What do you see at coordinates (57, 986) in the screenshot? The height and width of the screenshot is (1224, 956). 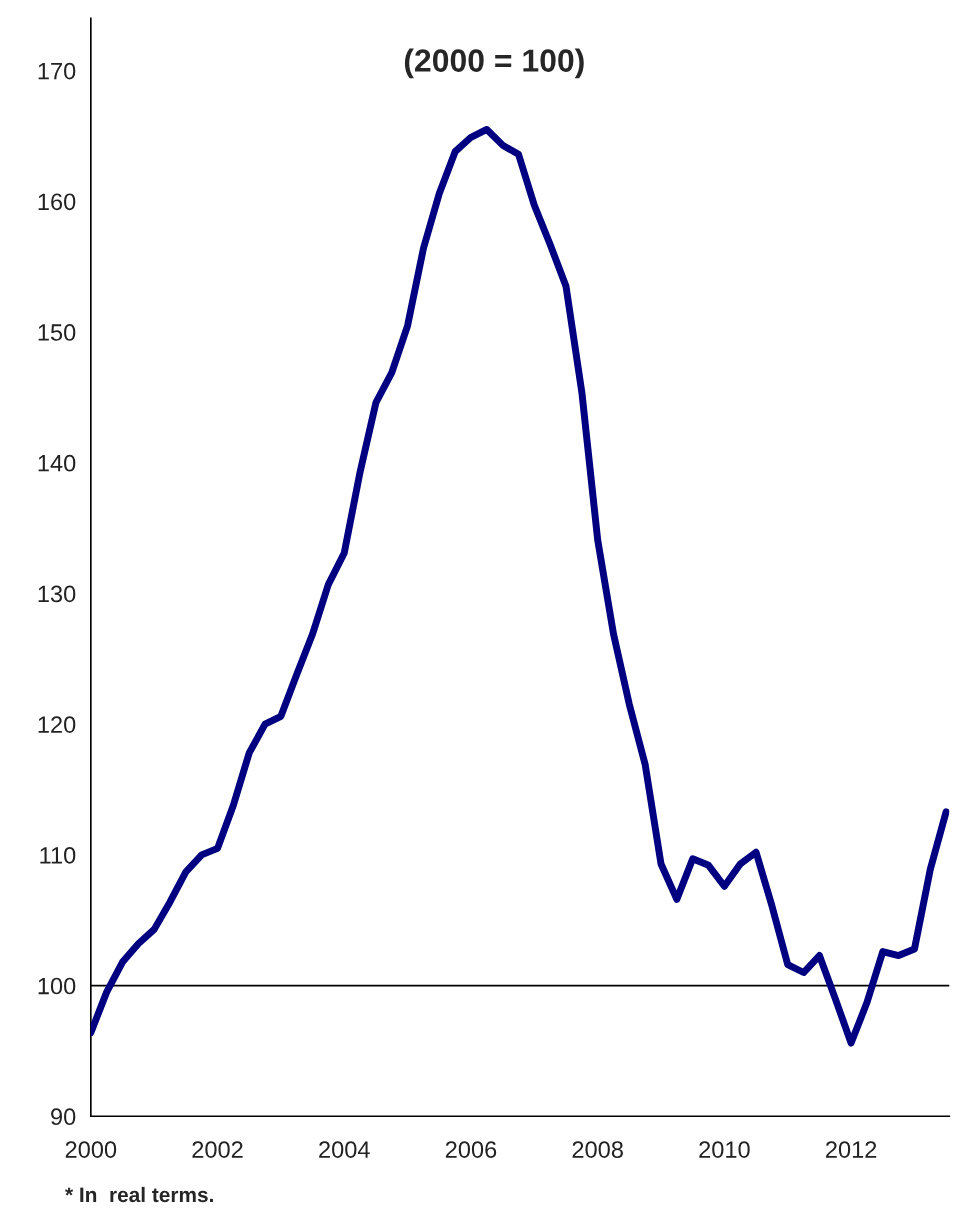 I see `y-tick-label: 100` at bounding box center [57, 986].